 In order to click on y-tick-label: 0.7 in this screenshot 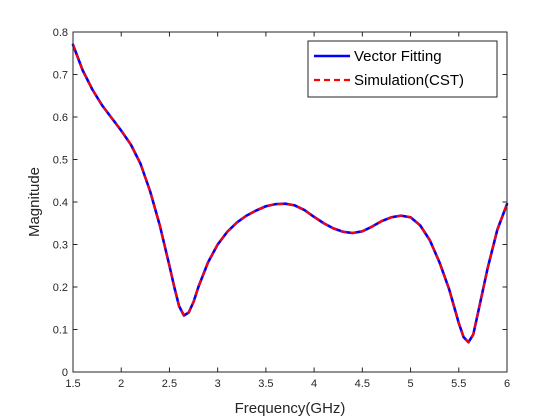, I will do `click(60, 76)`.